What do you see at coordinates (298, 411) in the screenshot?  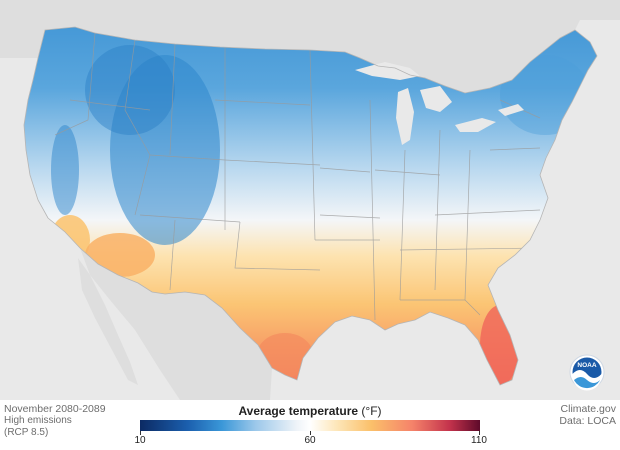 I see `legend-title-text: Average temperature` at bounding box center [298, 411].